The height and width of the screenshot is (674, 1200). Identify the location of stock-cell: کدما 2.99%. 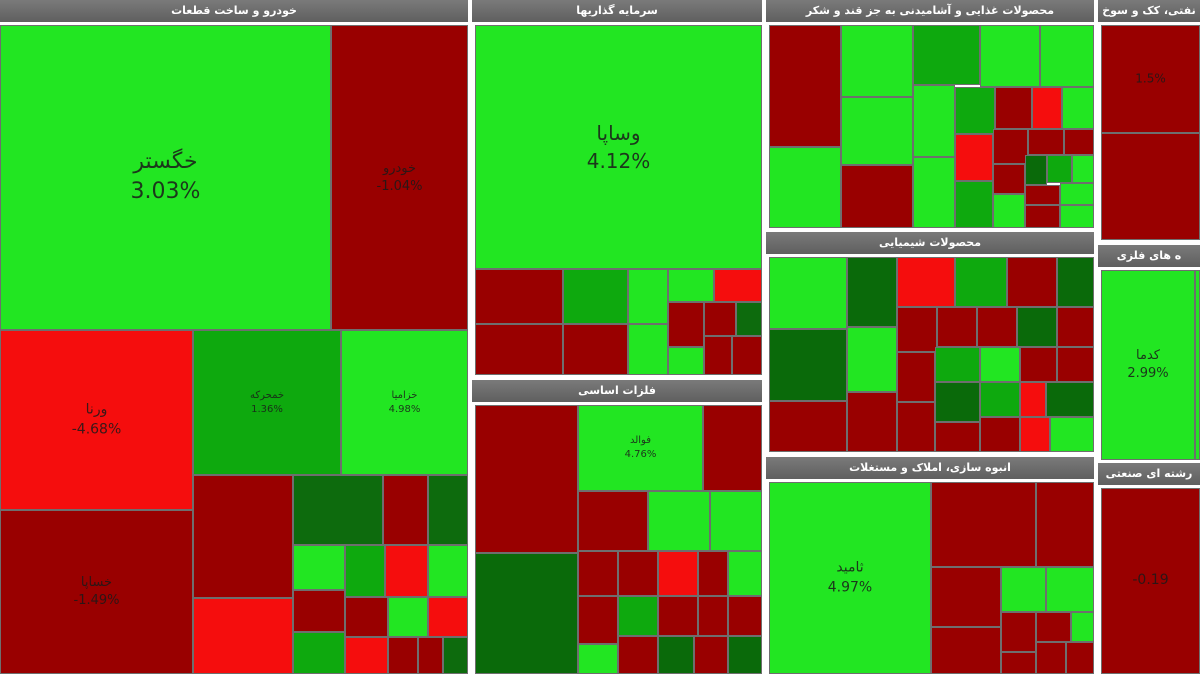
(1148, 365).